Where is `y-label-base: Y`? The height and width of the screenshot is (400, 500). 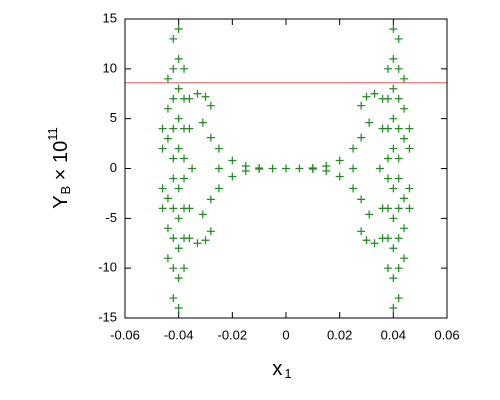
y-label-base: Y is located at coordinates (61, 201).